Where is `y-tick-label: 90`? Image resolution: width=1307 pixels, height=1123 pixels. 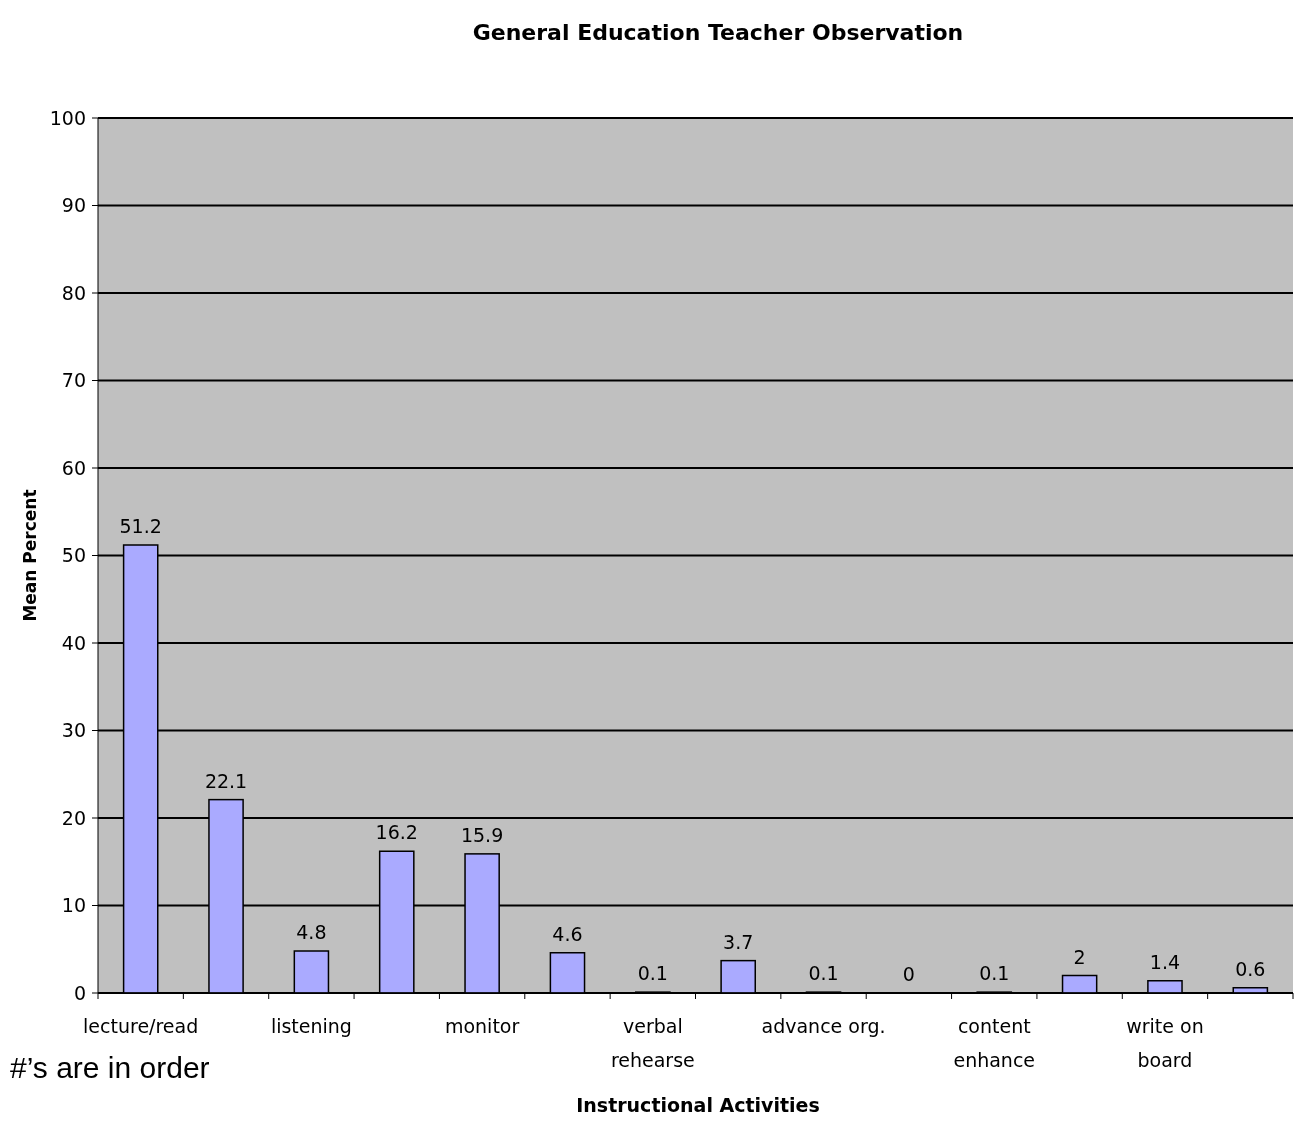
y-tick-label: 90 is located at coordinates (73, 205).